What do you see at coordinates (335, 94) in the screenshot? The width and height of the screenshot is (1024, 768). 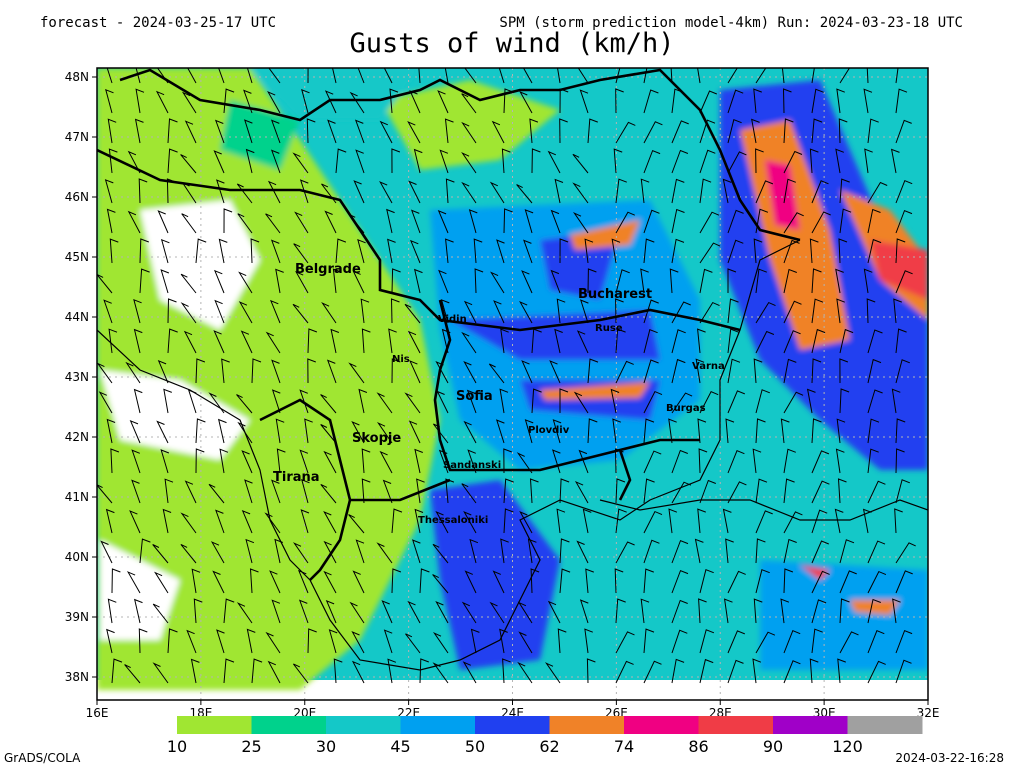 I see `field-mid` at bounding box center [335, 94].